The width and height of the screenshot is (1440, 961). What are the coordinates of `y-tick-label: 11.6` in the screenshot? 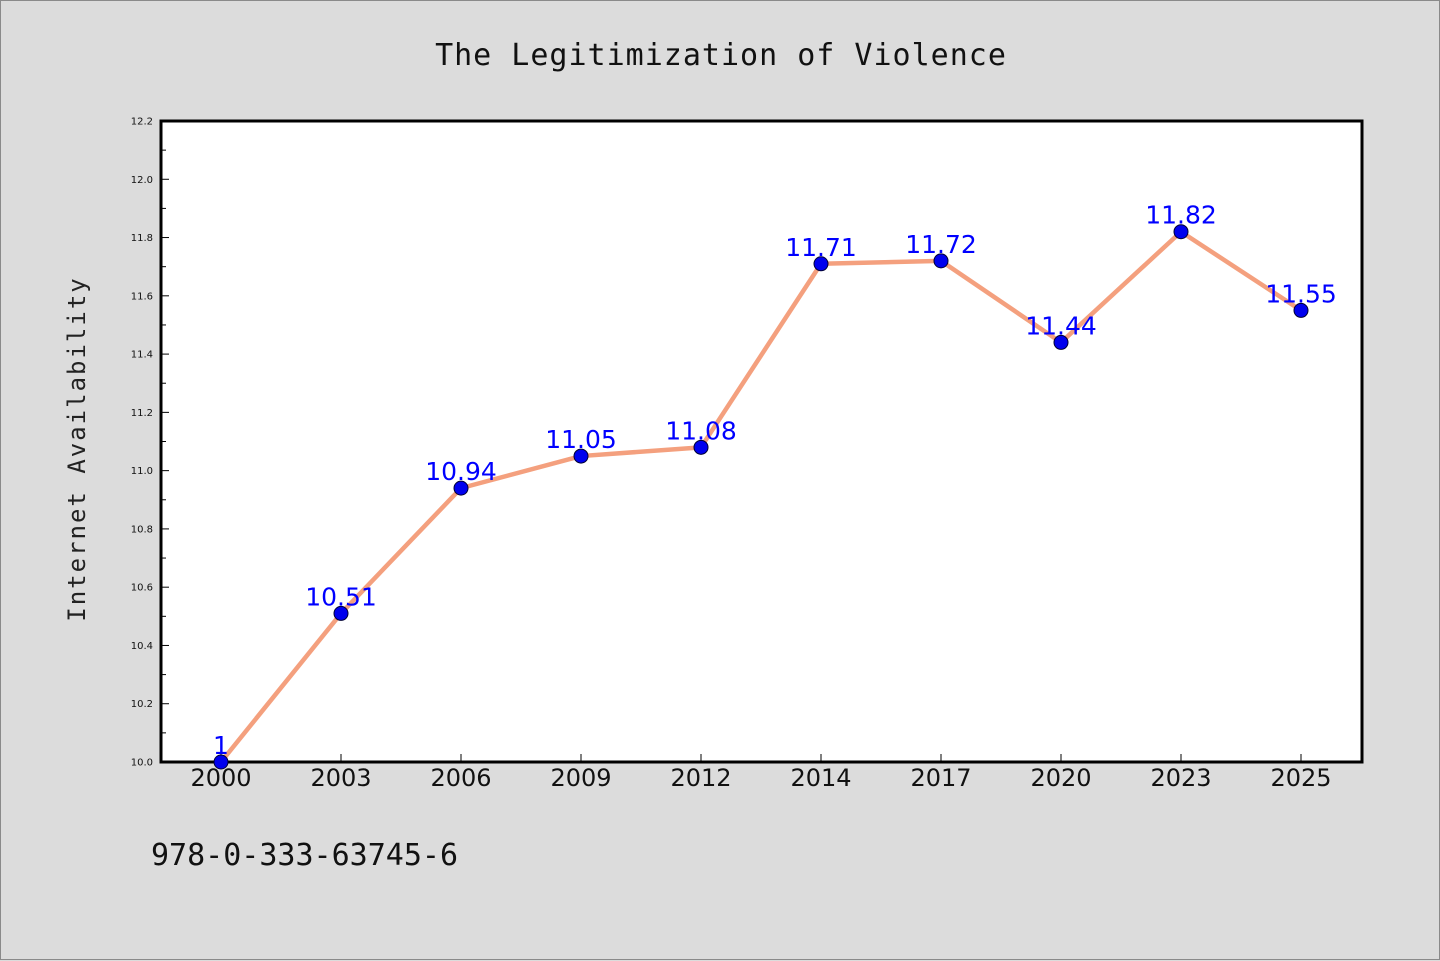 It's located at (142, 296).